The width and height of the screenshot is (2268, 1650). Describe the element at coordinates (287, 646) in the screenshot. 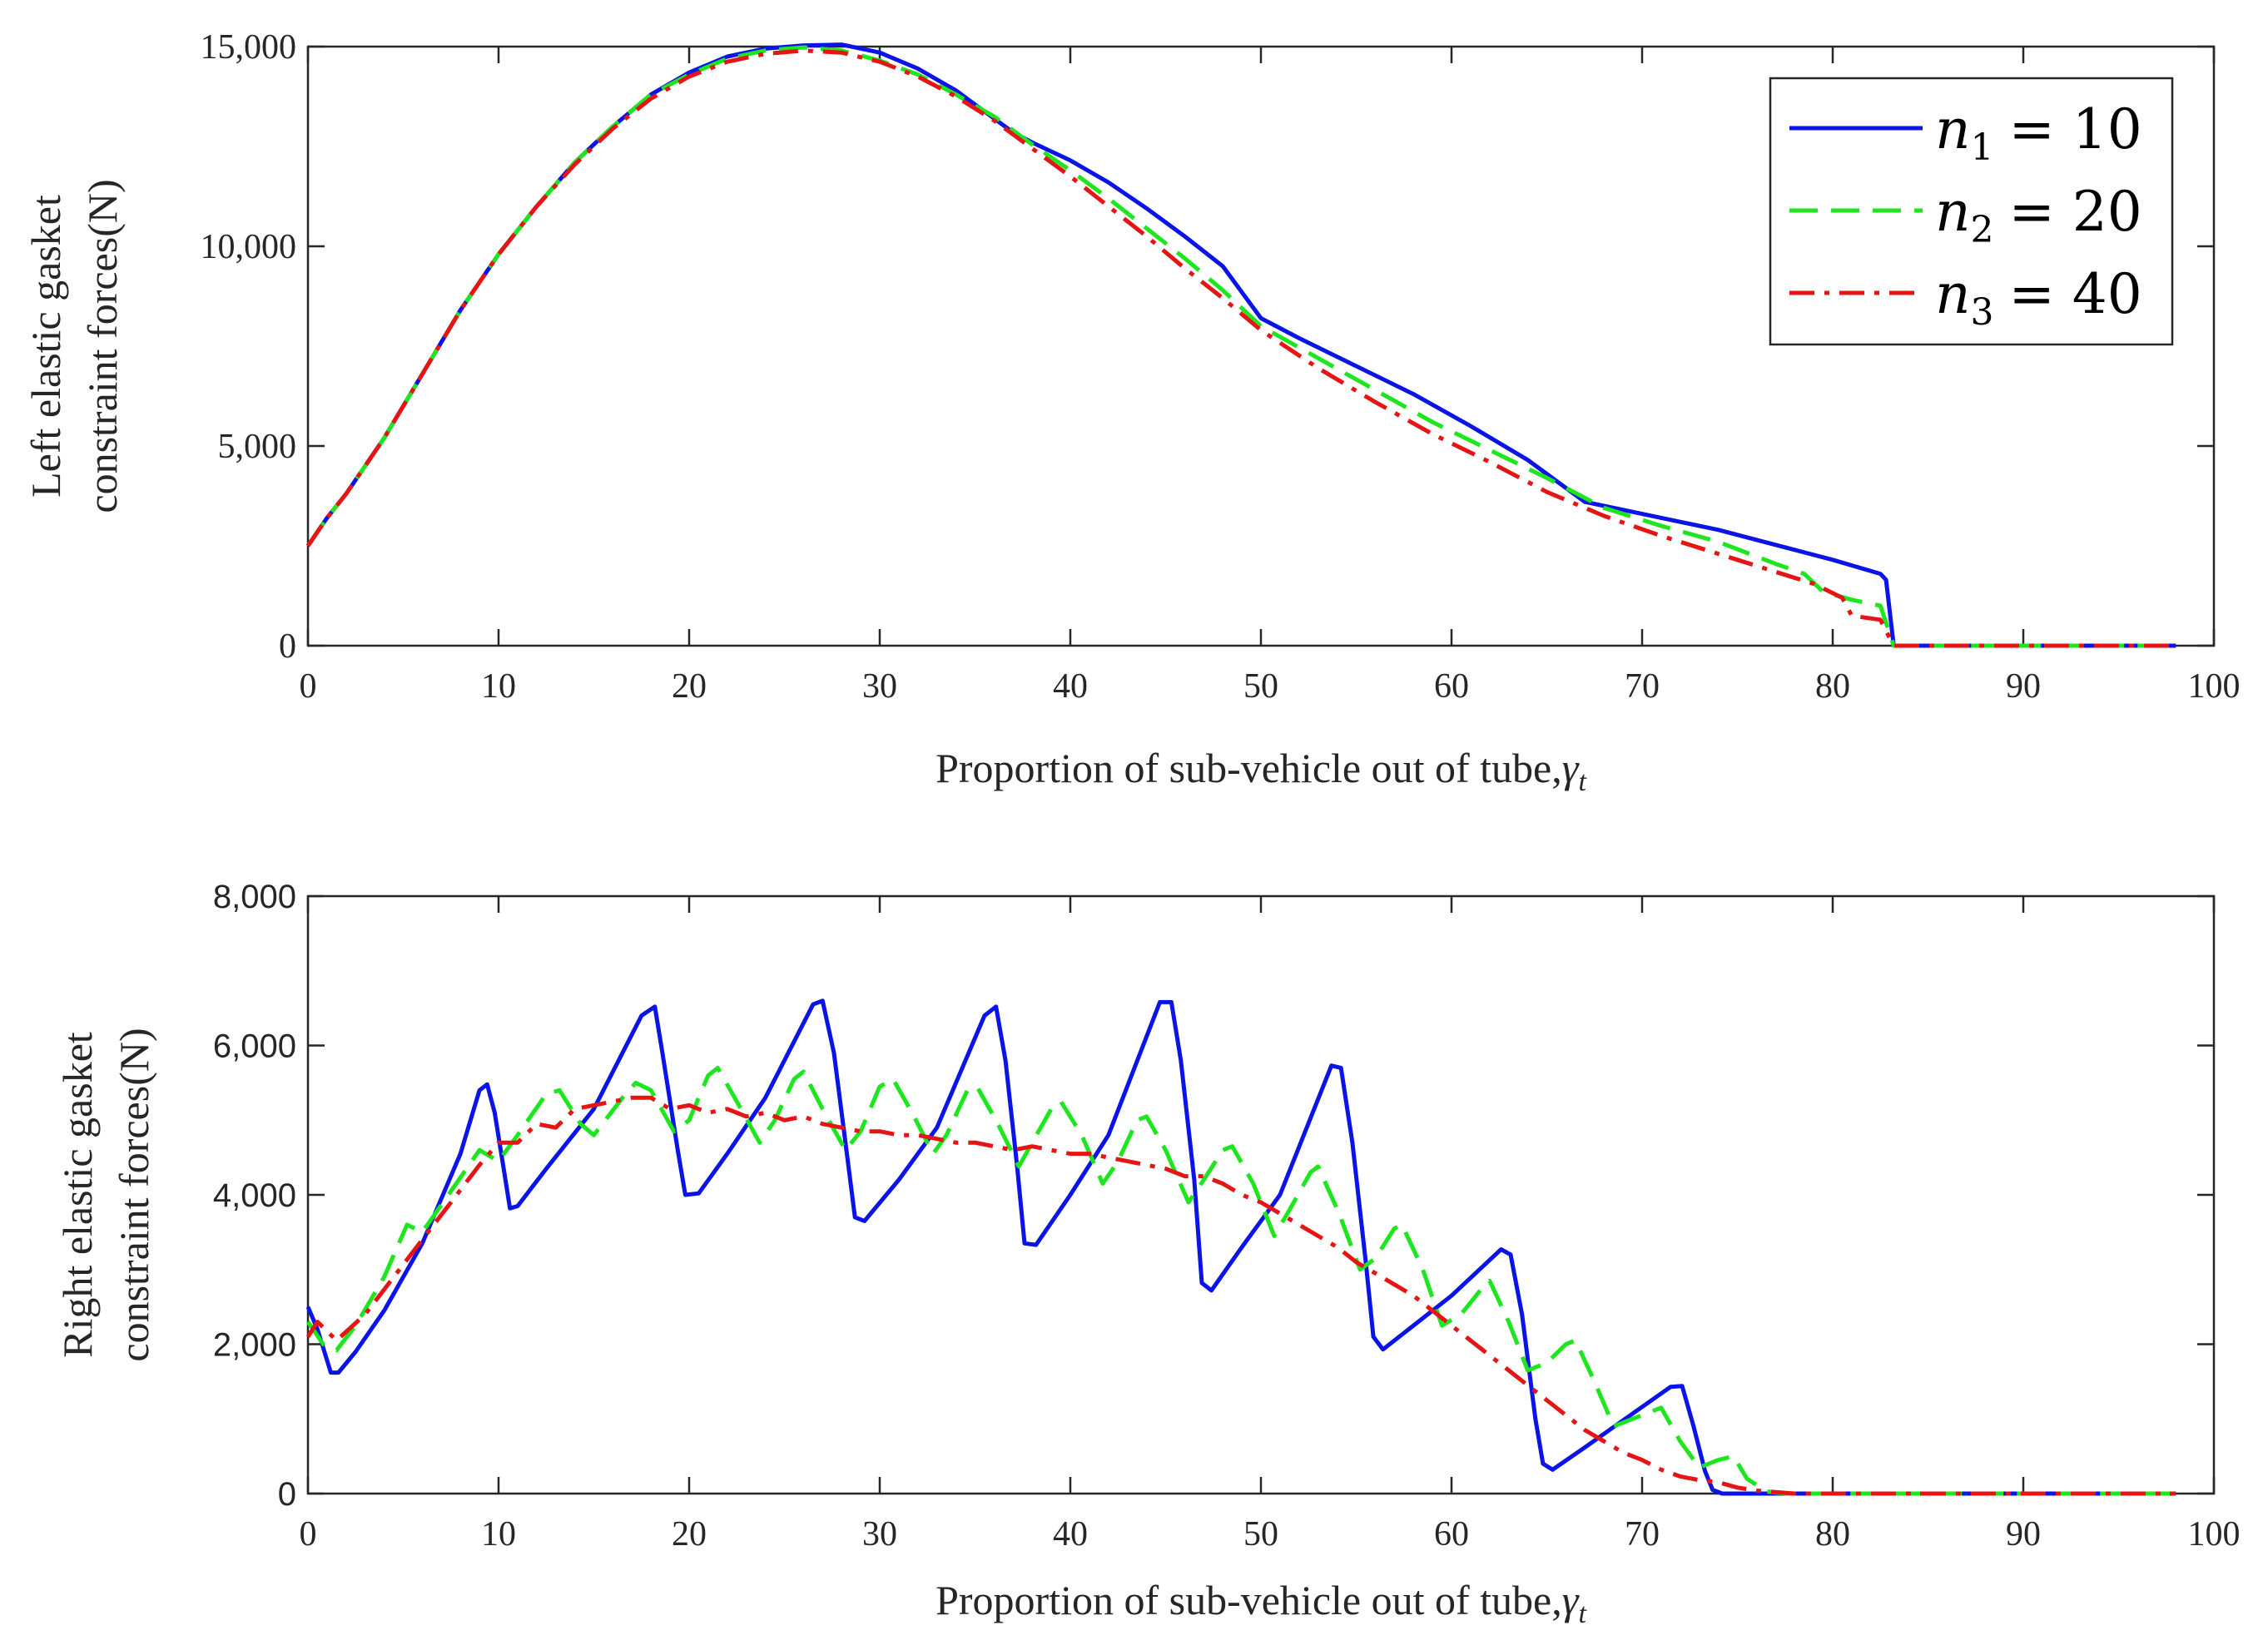

I see `top-ytick-label-0: 0` at that location.